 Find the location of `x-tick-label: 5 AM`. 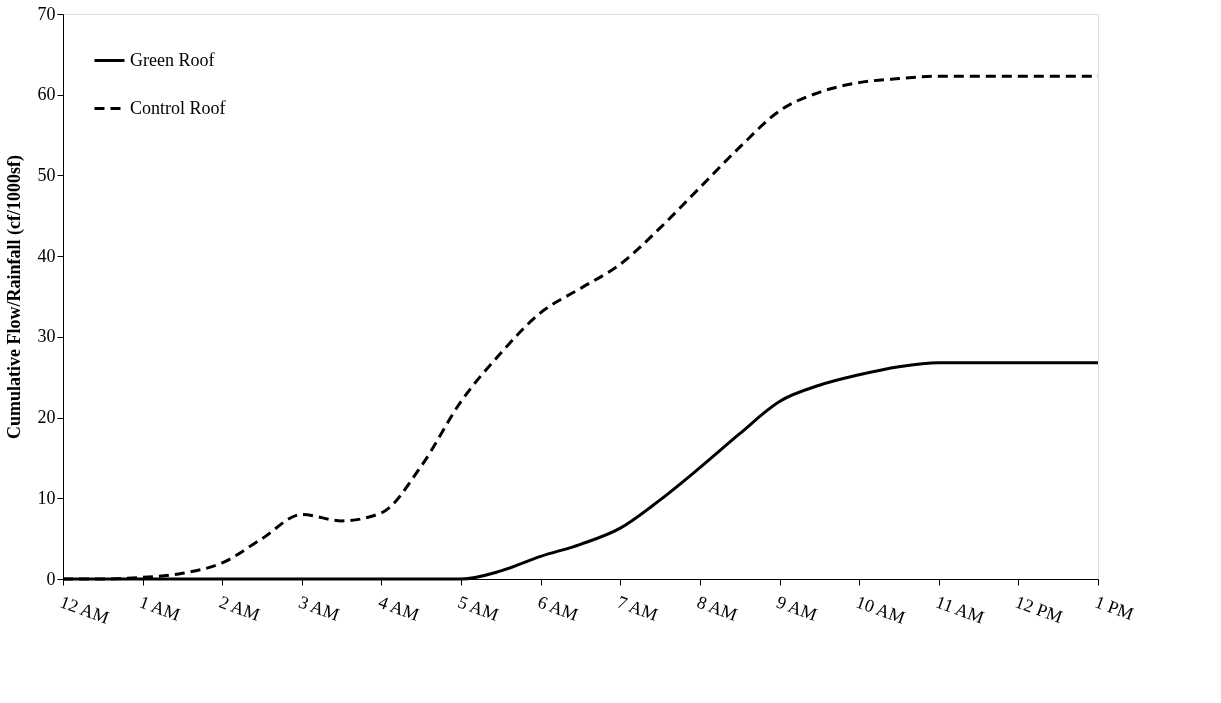

x-tick-label: 5 AM is located at coordinates (478, 608).